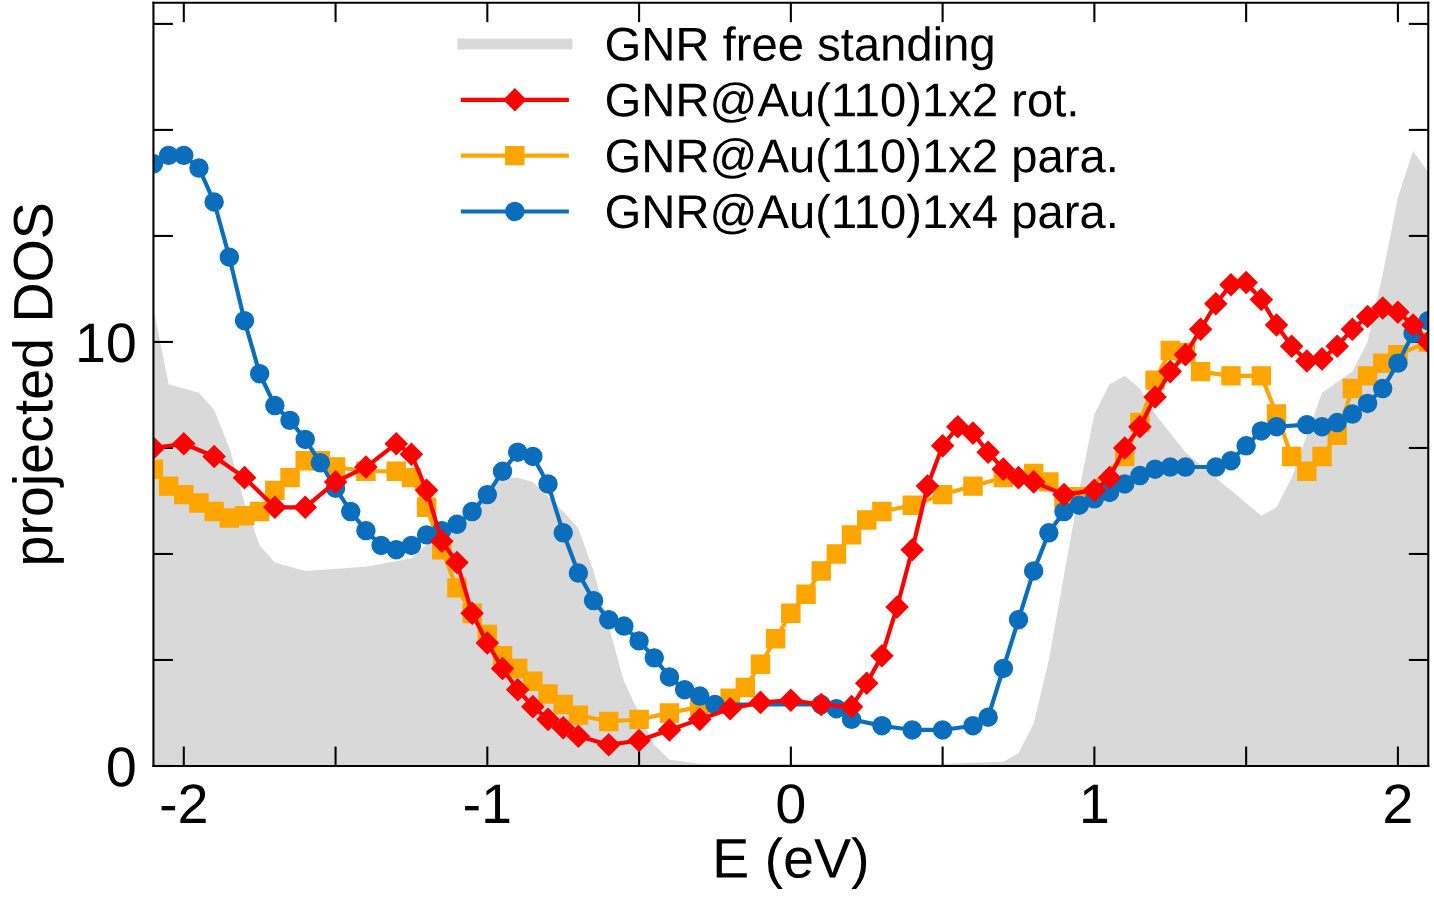 Image resolution: width=1434 pixels, height=898 pixels. What do you see at coordinates (860, 159) in the screenshot?
I see `legend-label: GNR@Au(110)1x2 para.` at bounding box center [860, 159].